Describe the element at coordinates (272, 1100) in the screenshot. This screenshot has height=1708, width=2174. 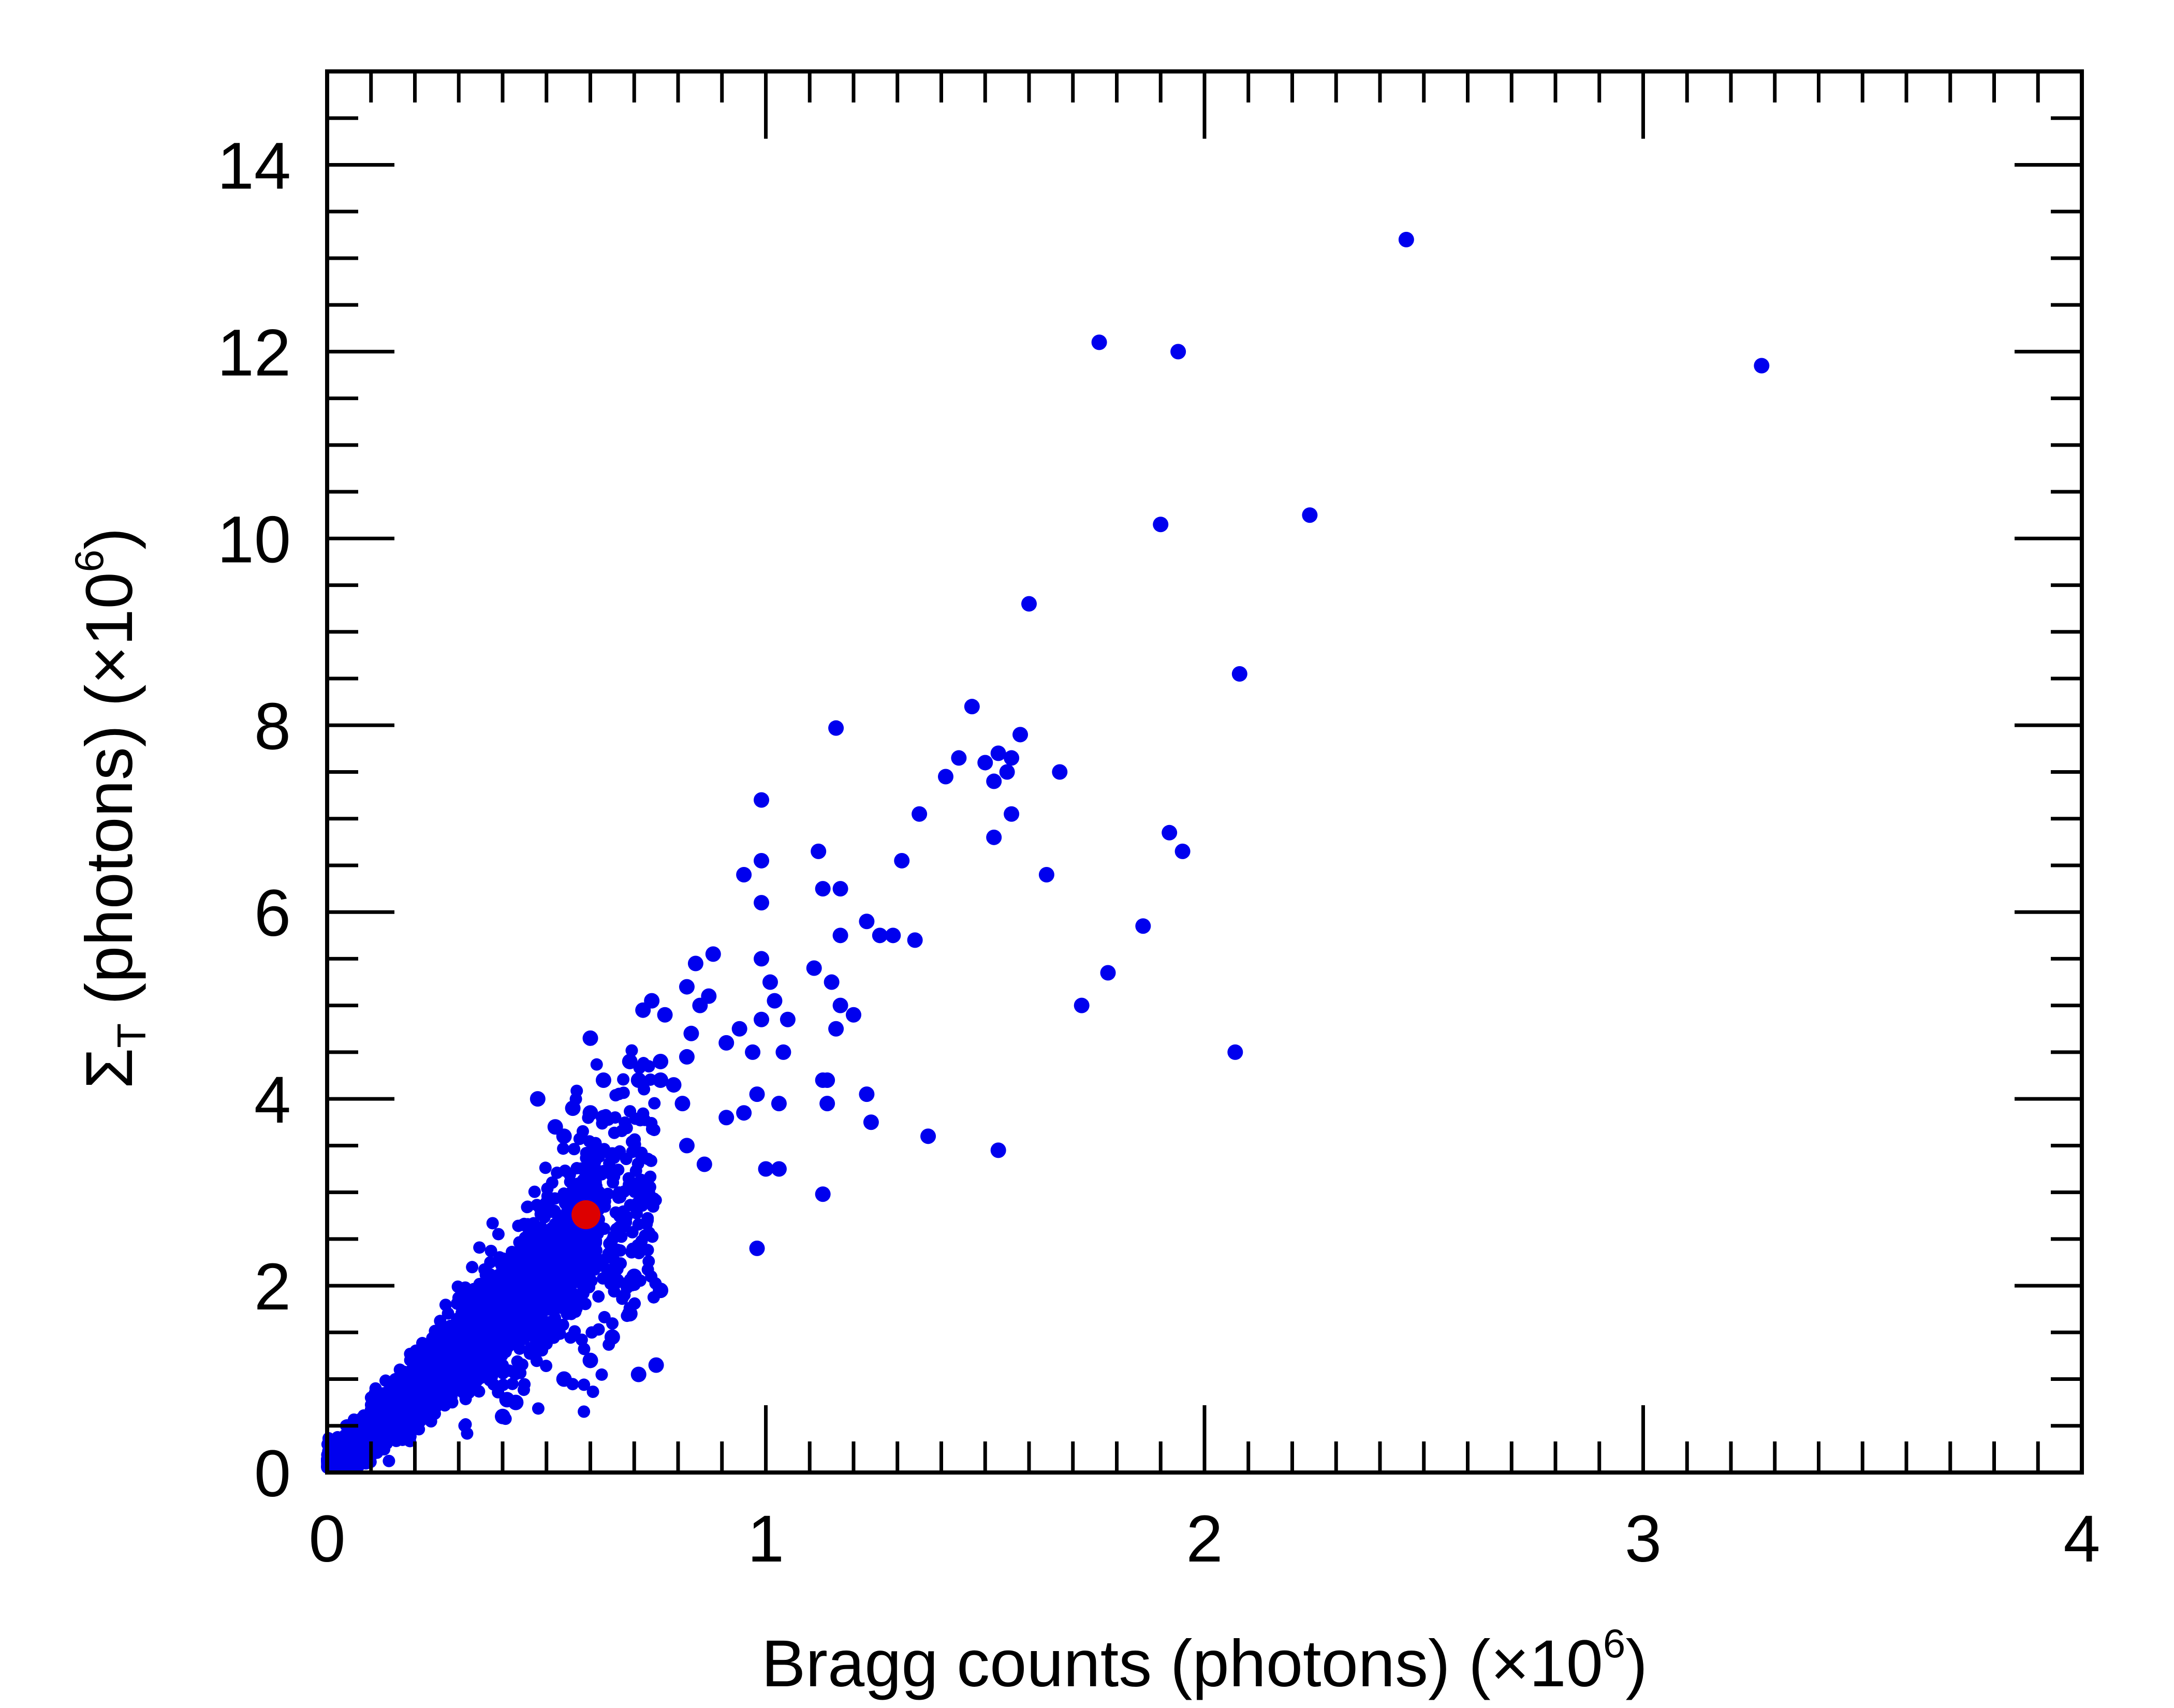
I see `y-tick-label: 4` at that location.